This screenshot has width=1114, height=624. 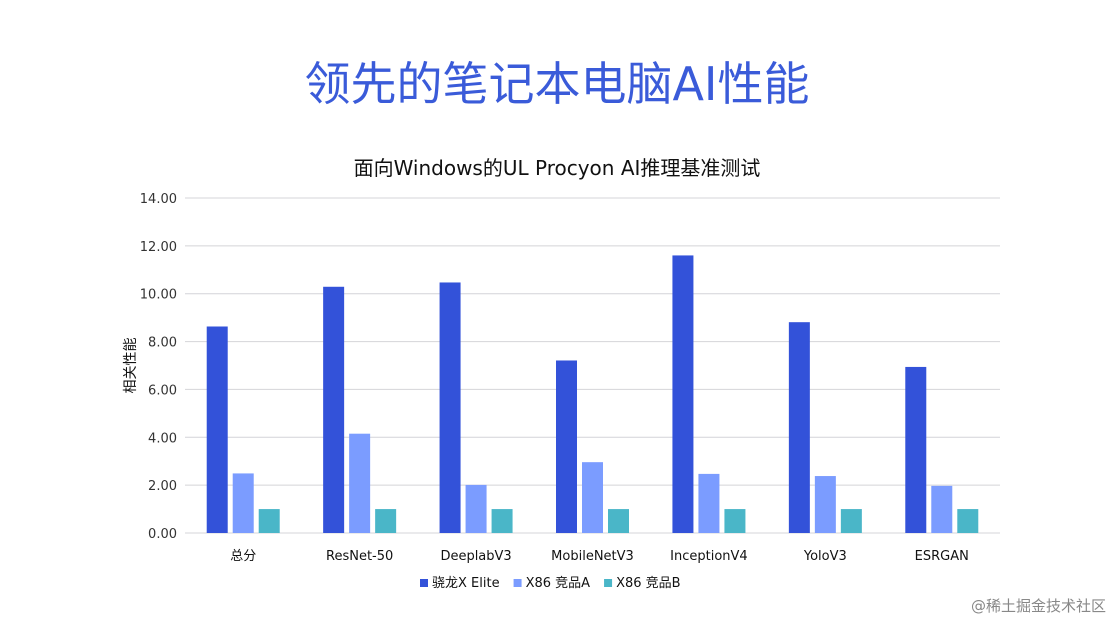 I want to click on legend-label: X86 竞品A, so click(x=558, y=583).